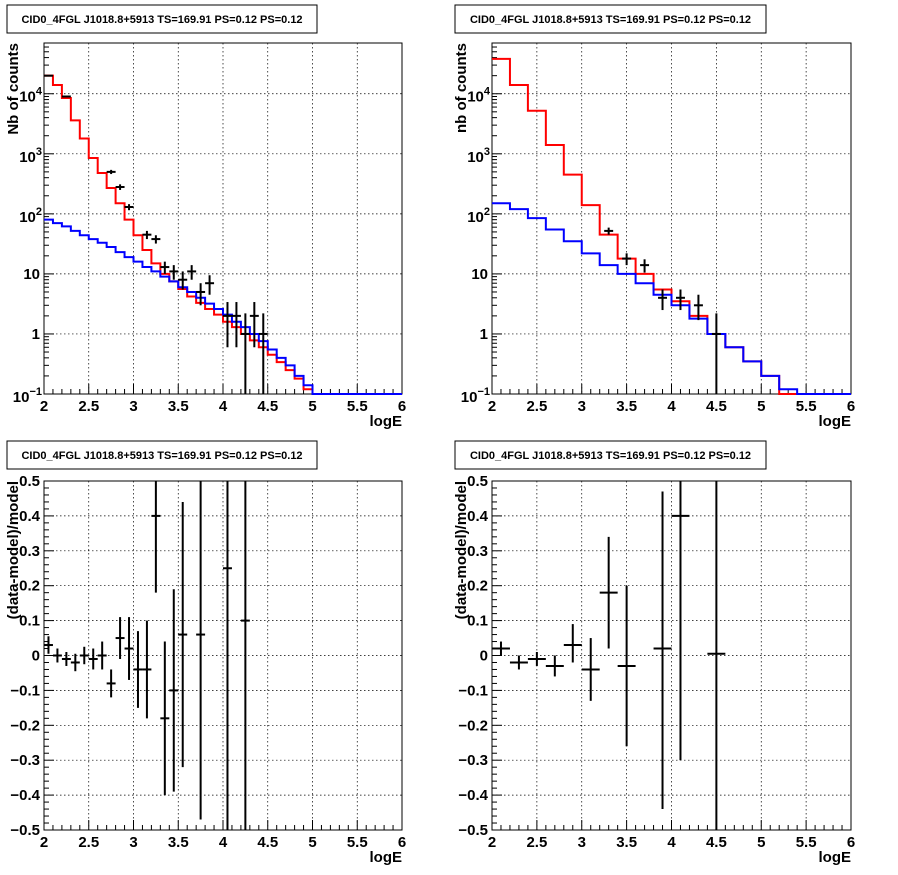 This screenshot has width=898, height=875. What do you see at coordinates (461, 550) in the screenshot?
I see `y-axis-label: (data-model)/model` at bounding box center [461, 550].